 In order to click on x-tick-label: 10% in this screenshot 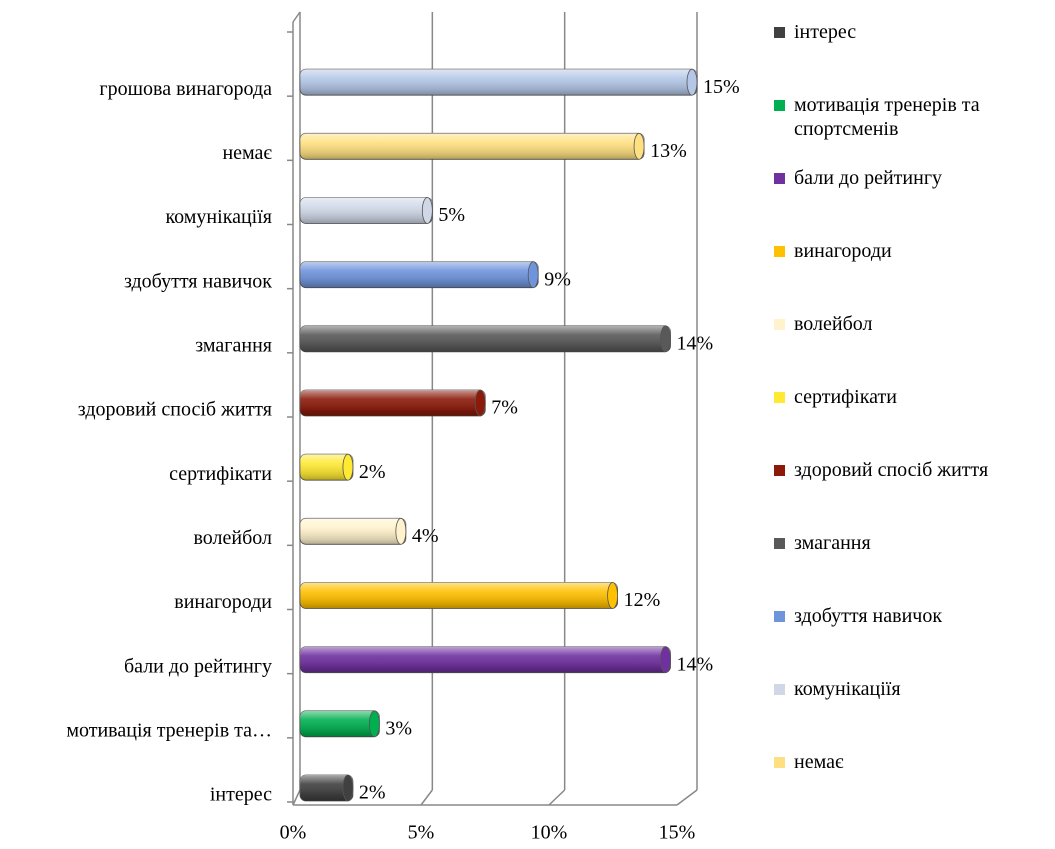, I will do `click(549, 833)`.